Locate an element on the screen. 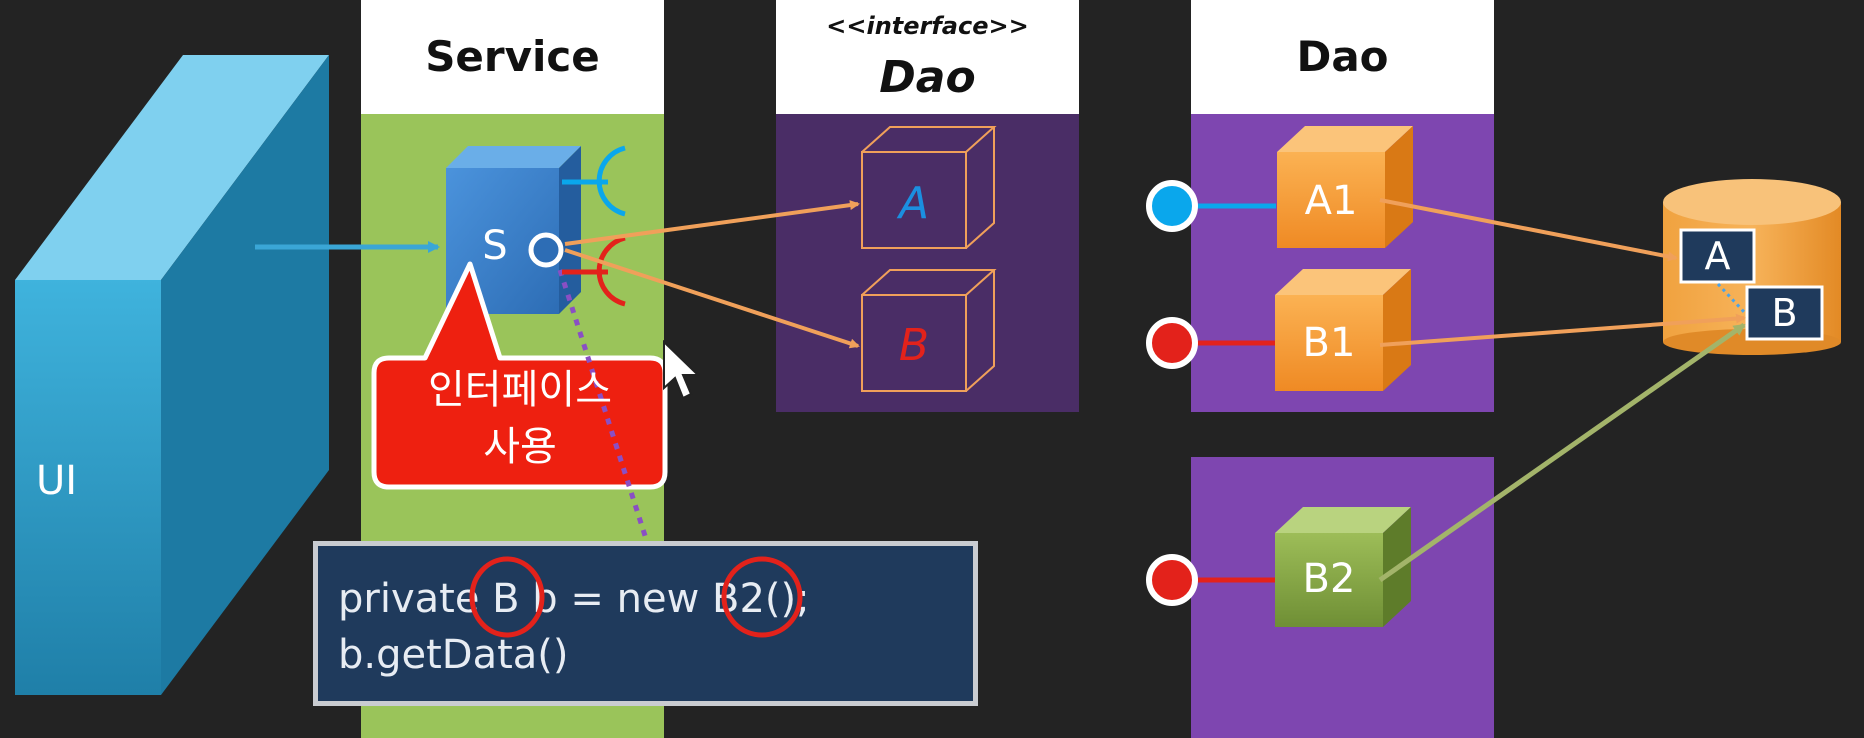  callout-line-1: 인터페이스 is located at coordinates (520, 390).